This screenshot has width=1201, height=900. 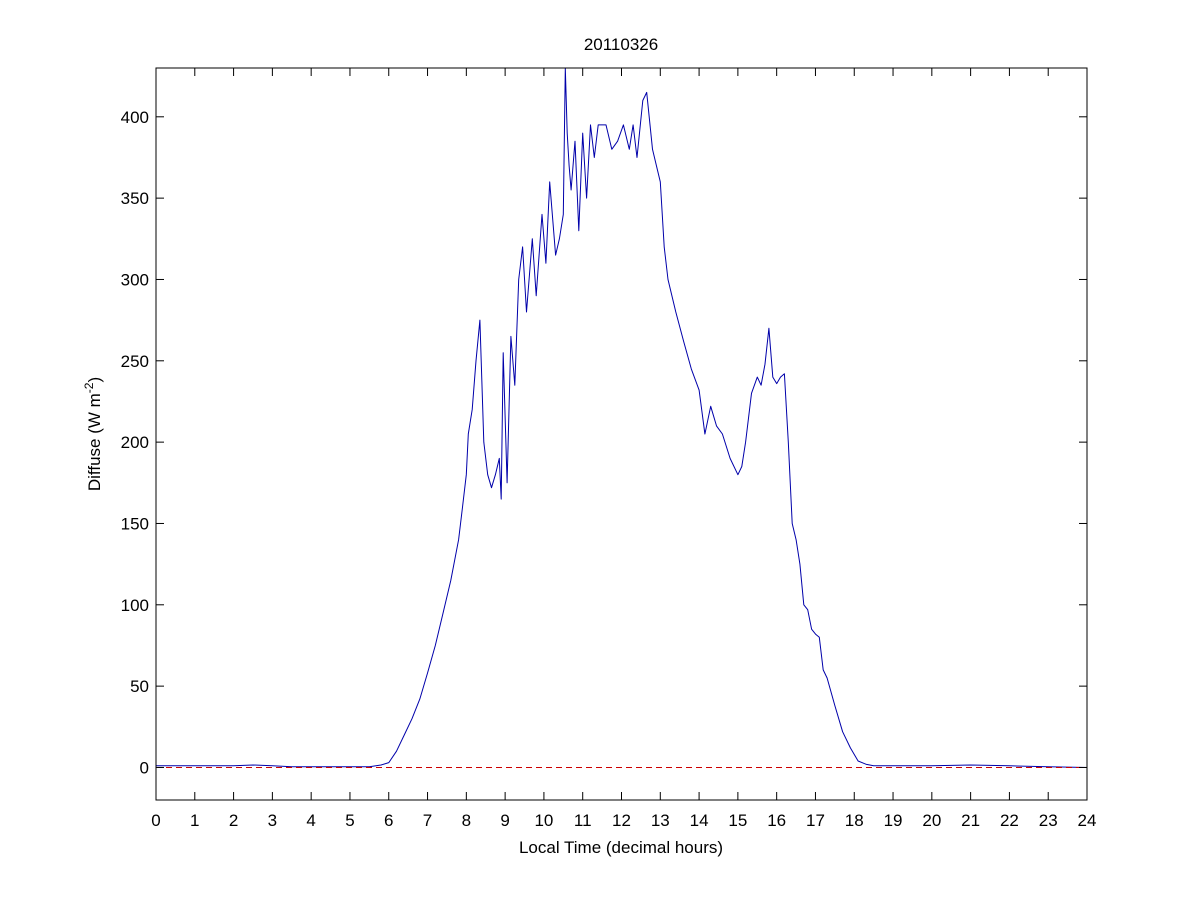 I want to click on y-tick-label: 0, so click(x=144, y=767).